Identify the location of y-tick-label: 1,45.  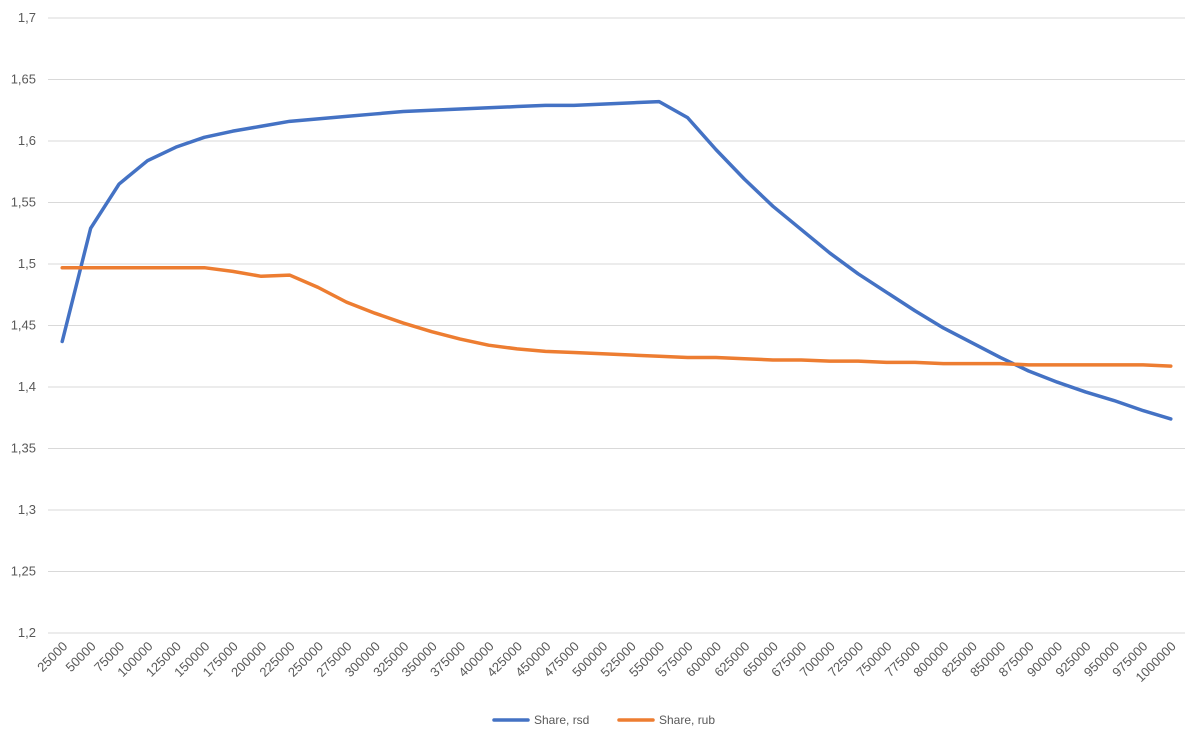
(23, 325).